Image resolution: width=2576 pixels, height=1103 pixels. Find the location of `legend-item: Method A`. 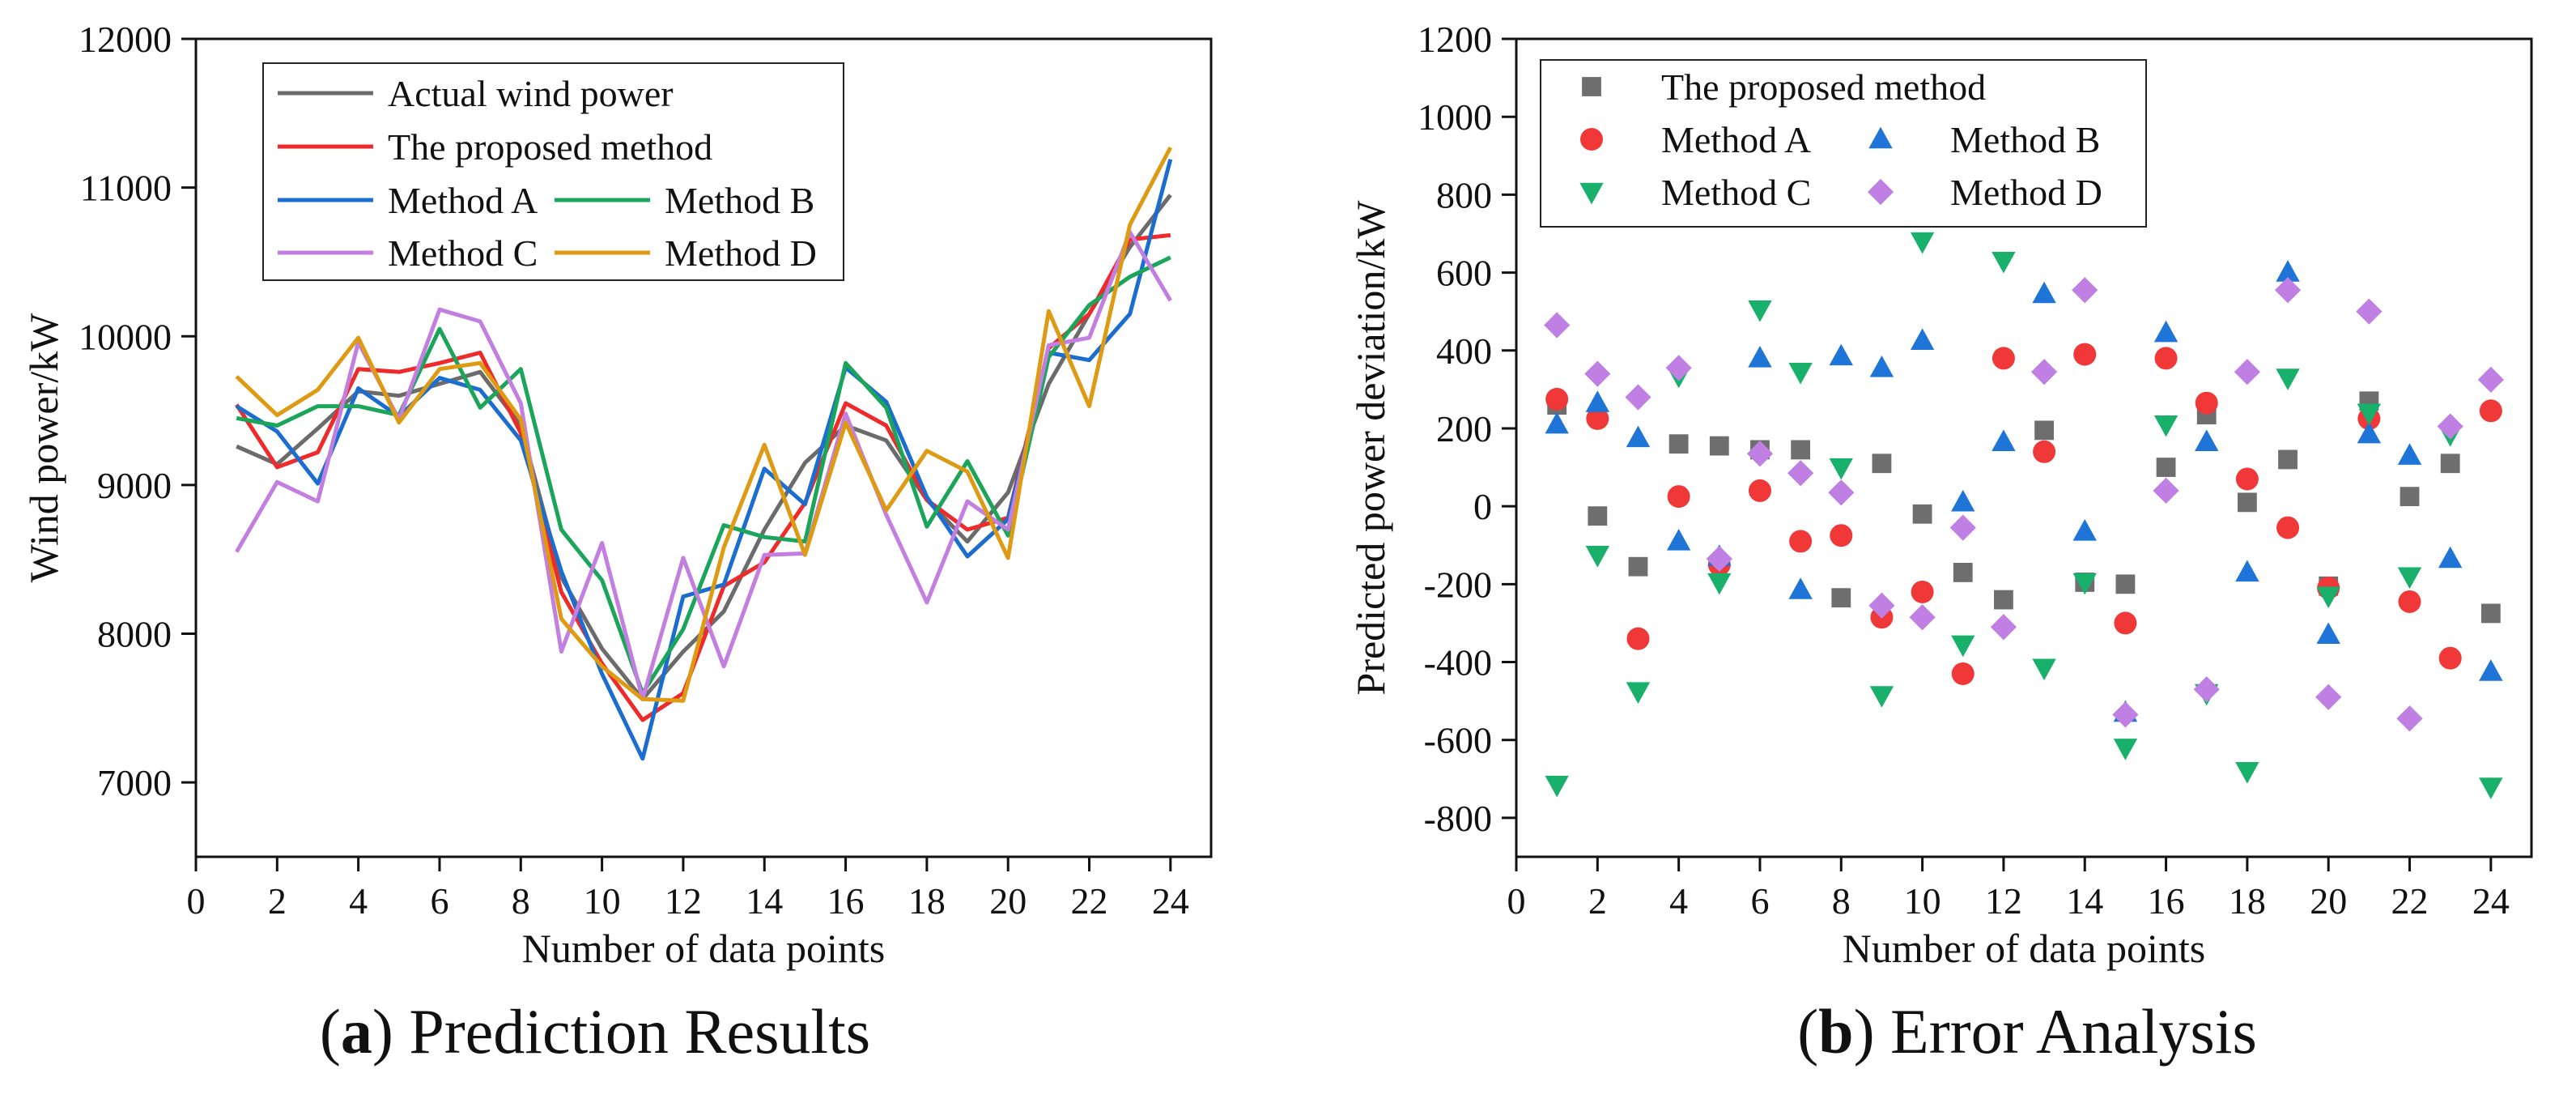

legend-item: Method A is located at coordinates (1695, 139).